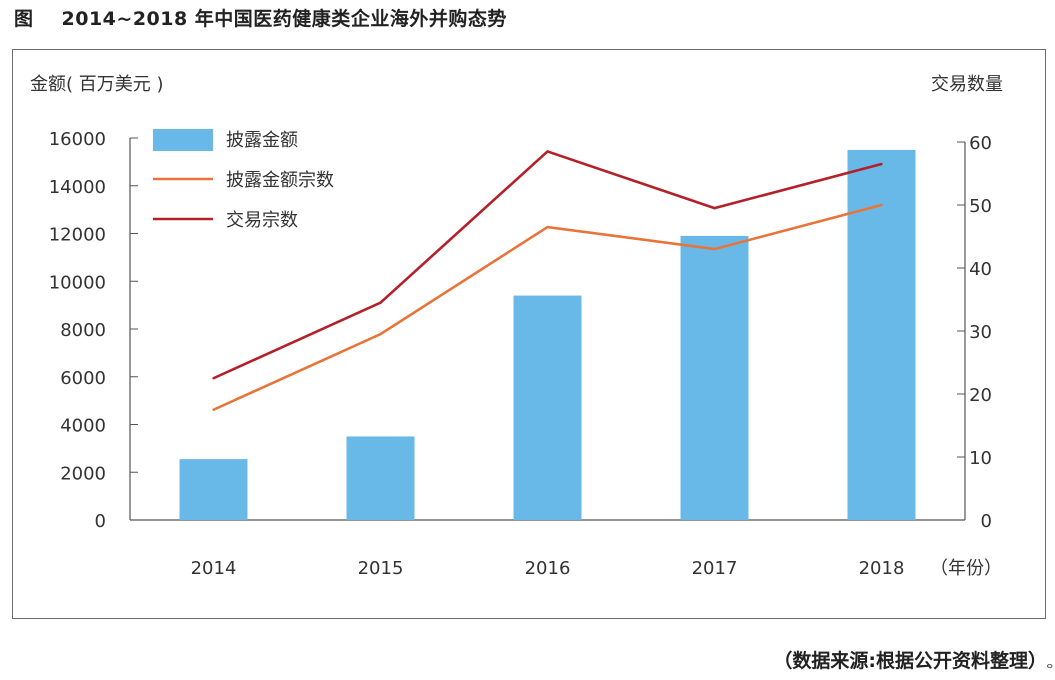 The image size is (1055, 680). I want to click on line-point-1-2015, so click(380, 334).